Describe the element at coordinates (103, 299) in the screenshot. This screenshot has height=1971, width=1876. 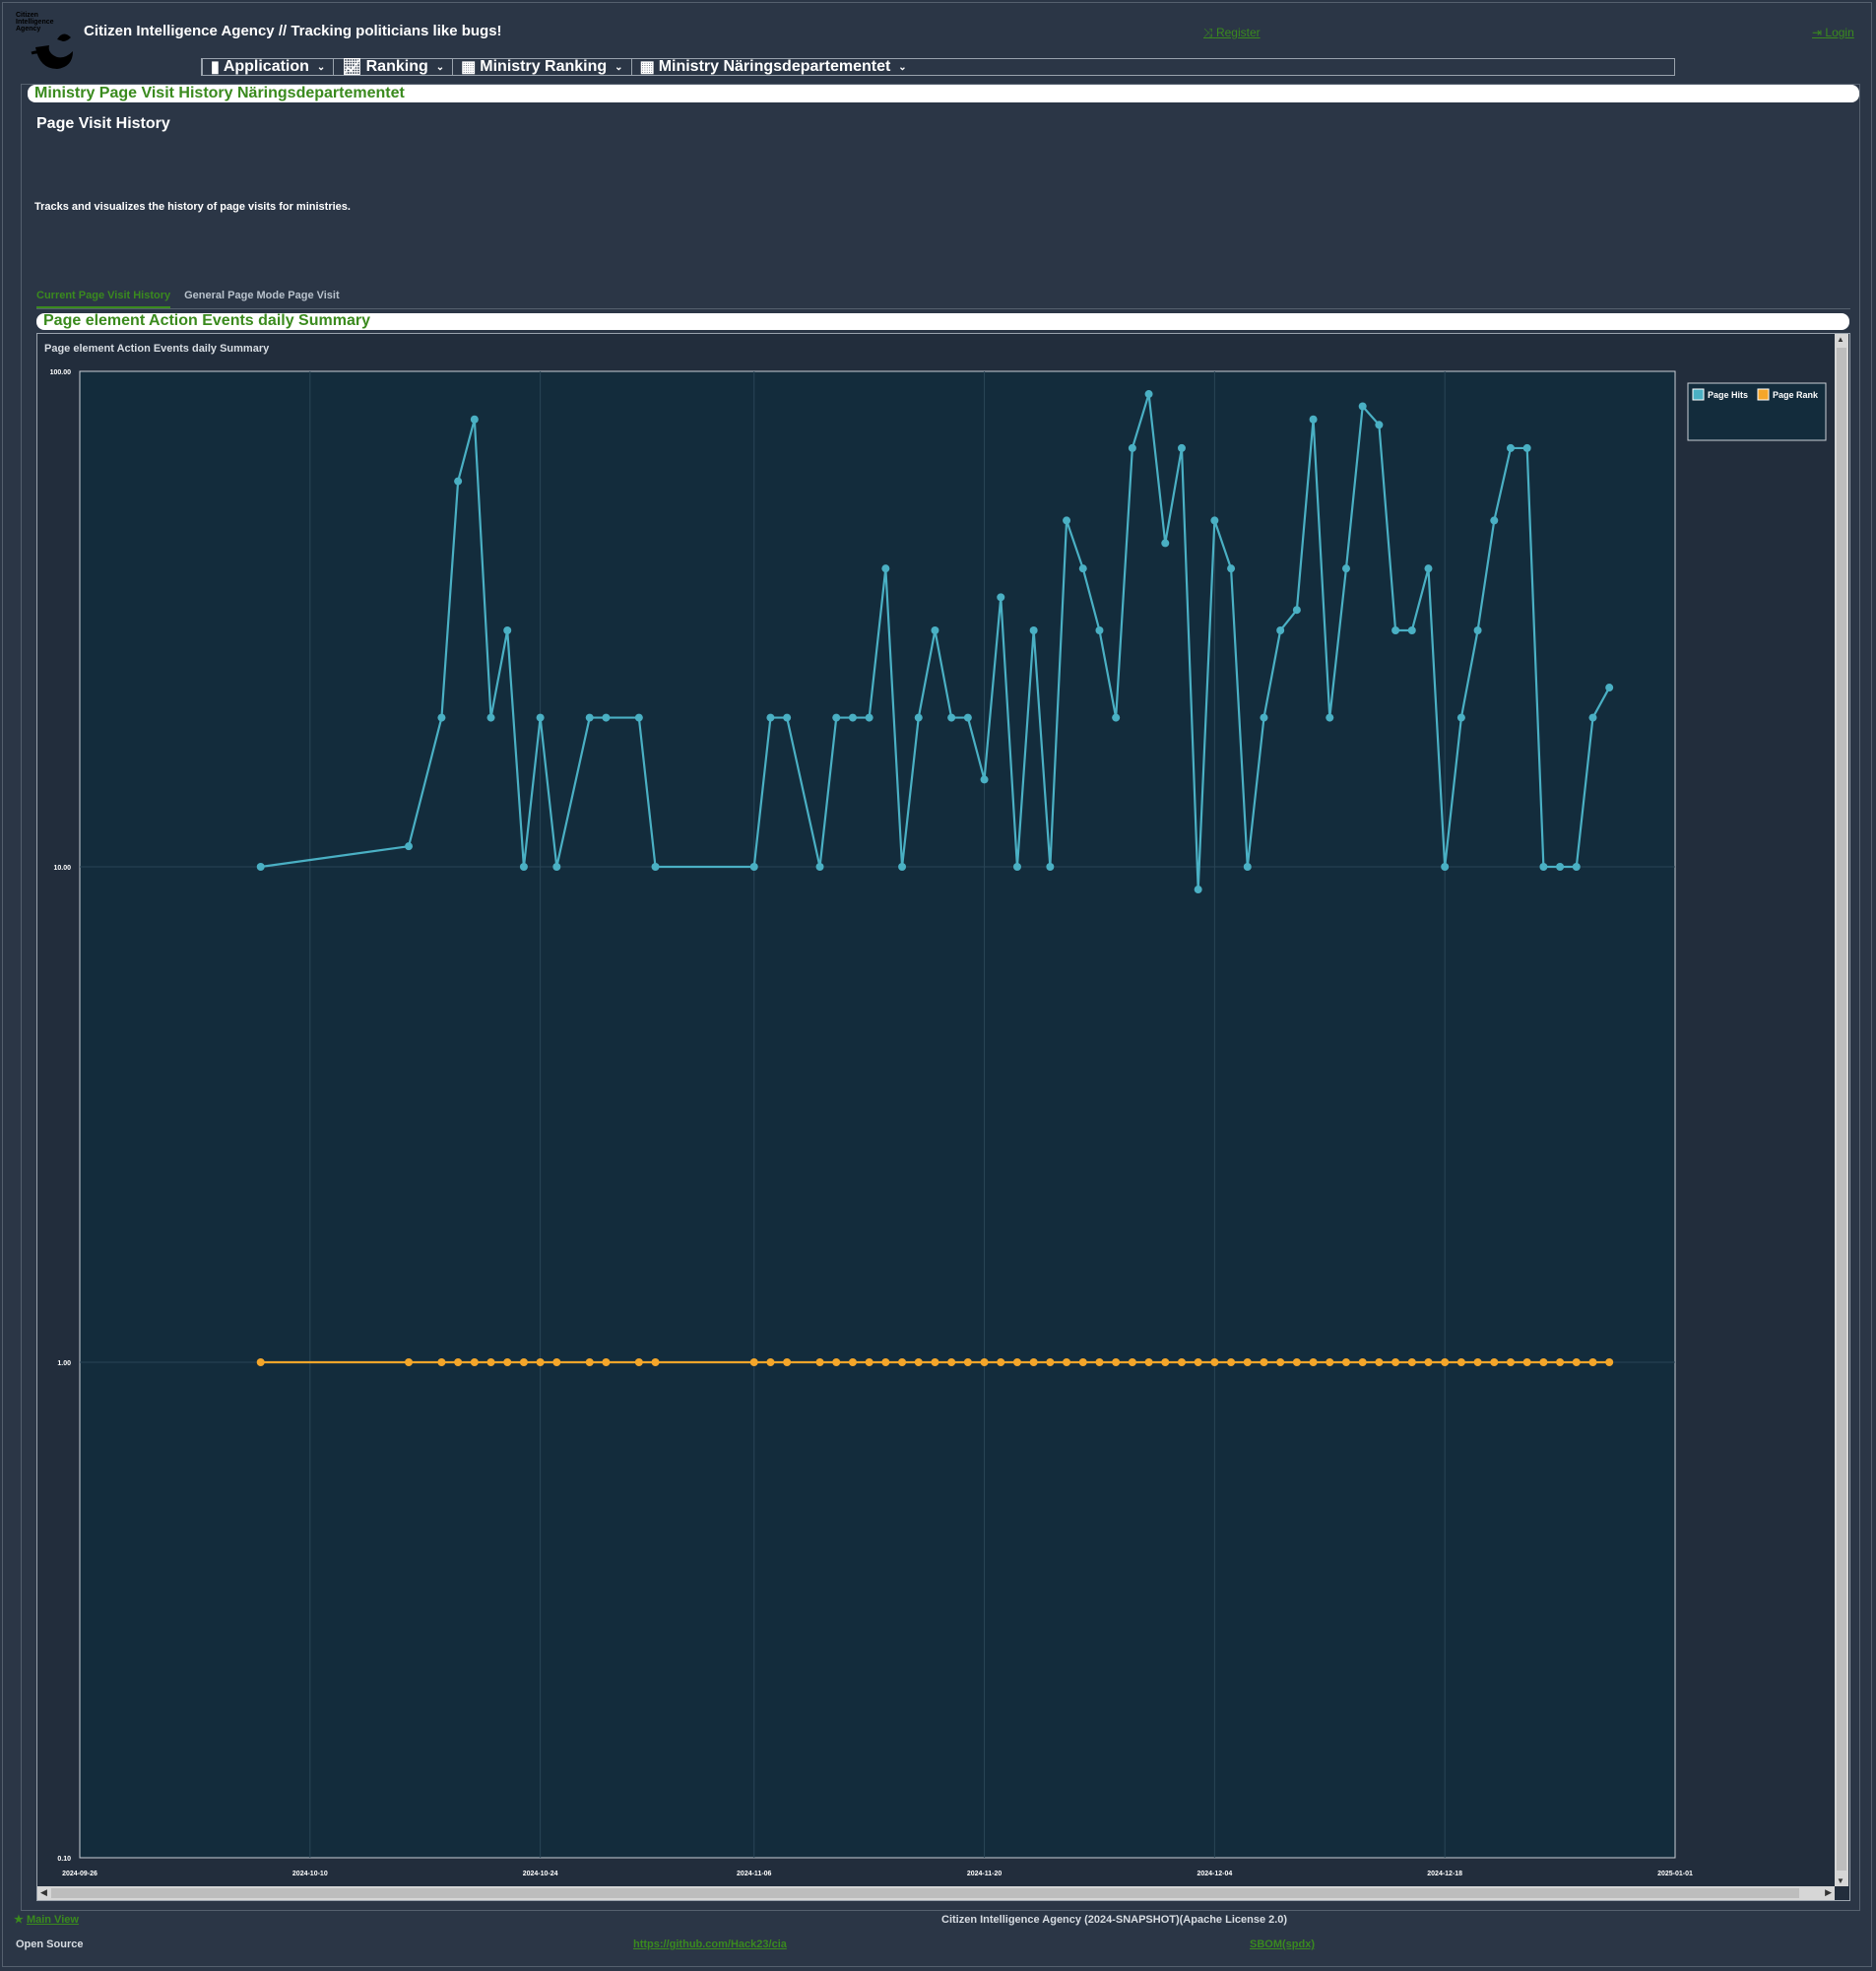
I see `tab-current-page-visit-history: Current Page Visit History` at that location.